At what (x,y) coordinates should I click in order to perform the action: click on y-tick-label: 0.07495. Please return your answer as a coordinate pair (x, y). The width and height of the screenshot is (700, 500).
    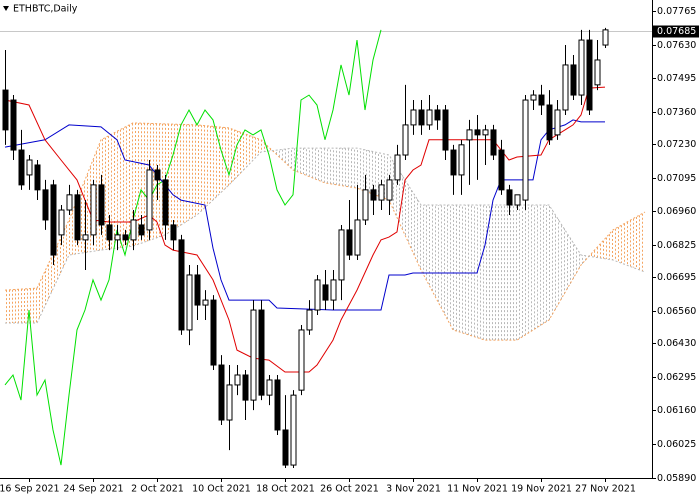
    Looking at the image, I should click on (676, 78).